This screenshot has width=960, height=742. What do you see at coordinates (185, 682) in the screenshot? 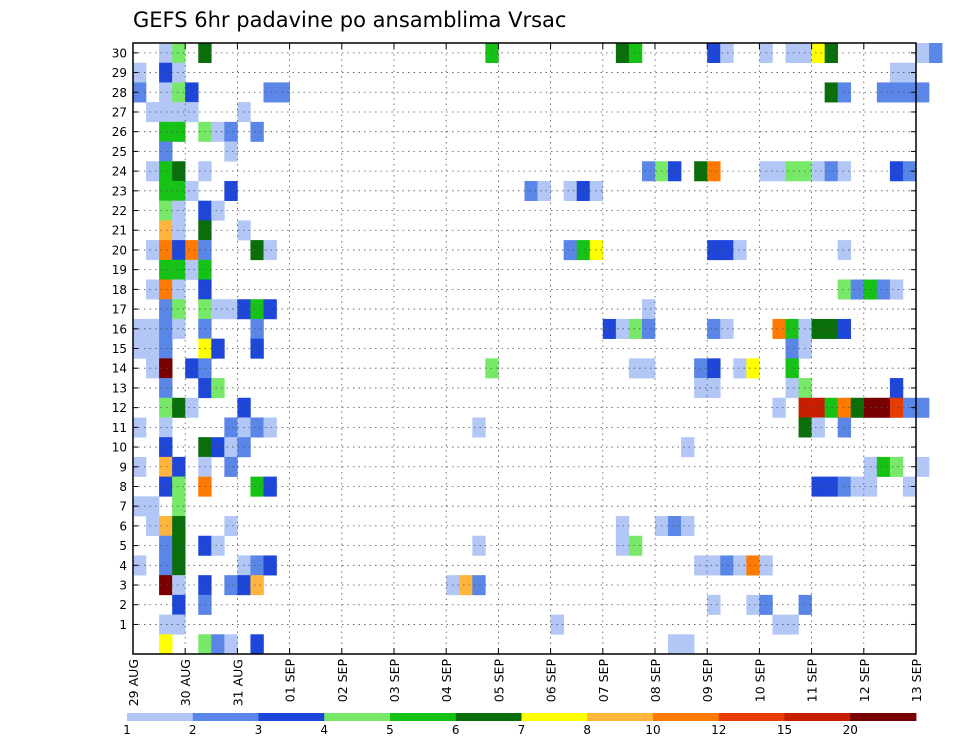
I see `x-tick-label: 30 AUG` at bounding box center [185, 682].